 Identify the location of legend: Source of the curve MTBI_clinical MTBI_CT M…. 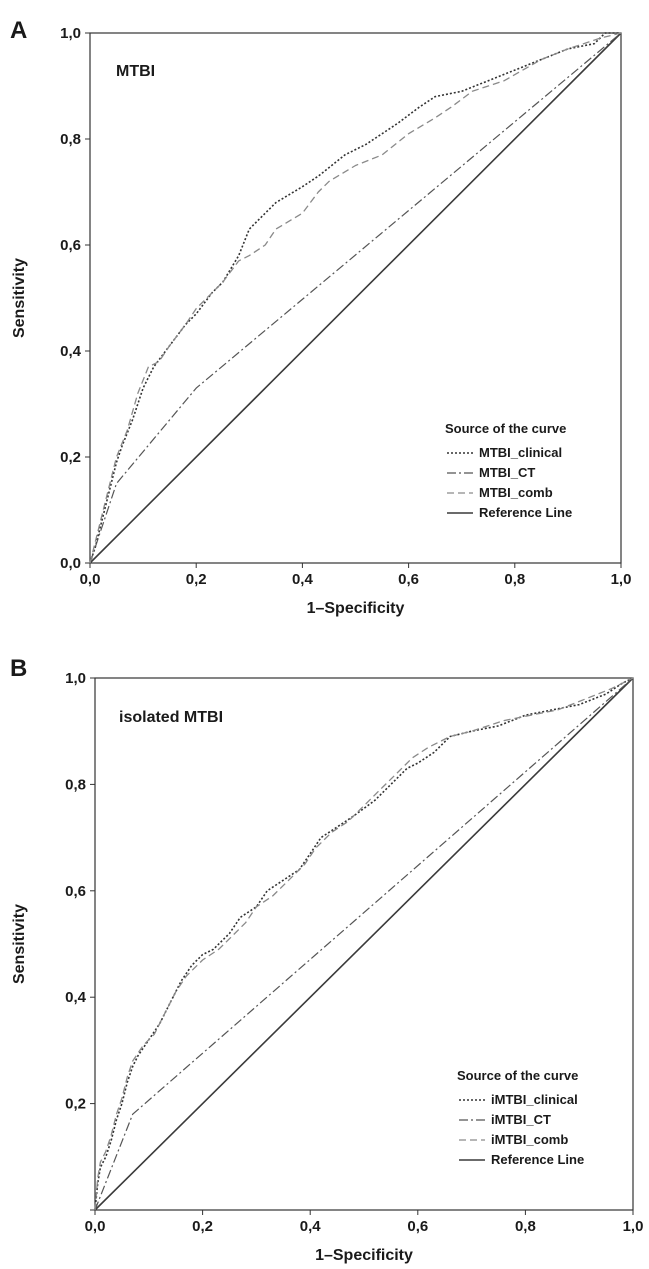
(508, 470).